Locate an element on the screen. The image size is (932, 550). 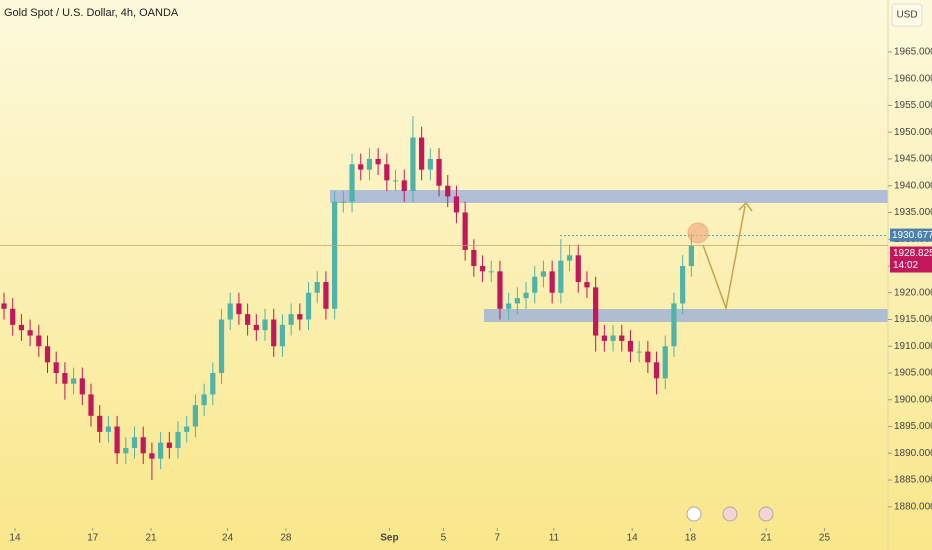
y-tick-label: 1920.000 is located at coordinates (913, 292).